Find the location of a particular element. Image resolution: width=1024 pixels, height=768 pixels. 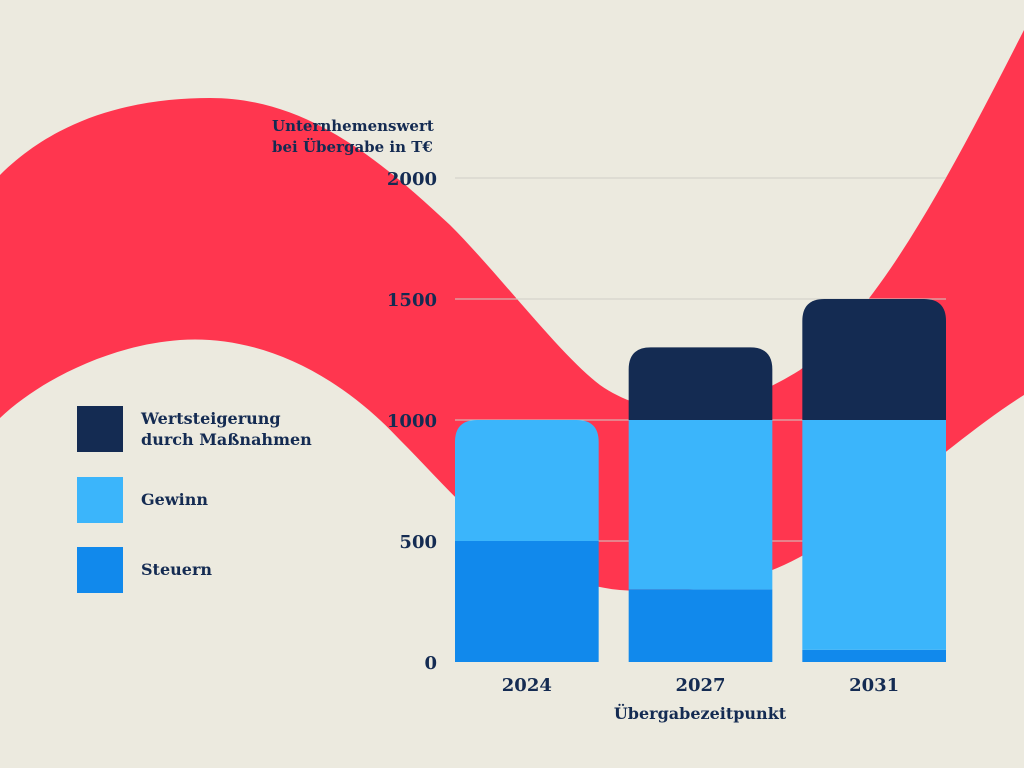

x-tick-label-2031: 2031 is located at coordinates (874, 685).